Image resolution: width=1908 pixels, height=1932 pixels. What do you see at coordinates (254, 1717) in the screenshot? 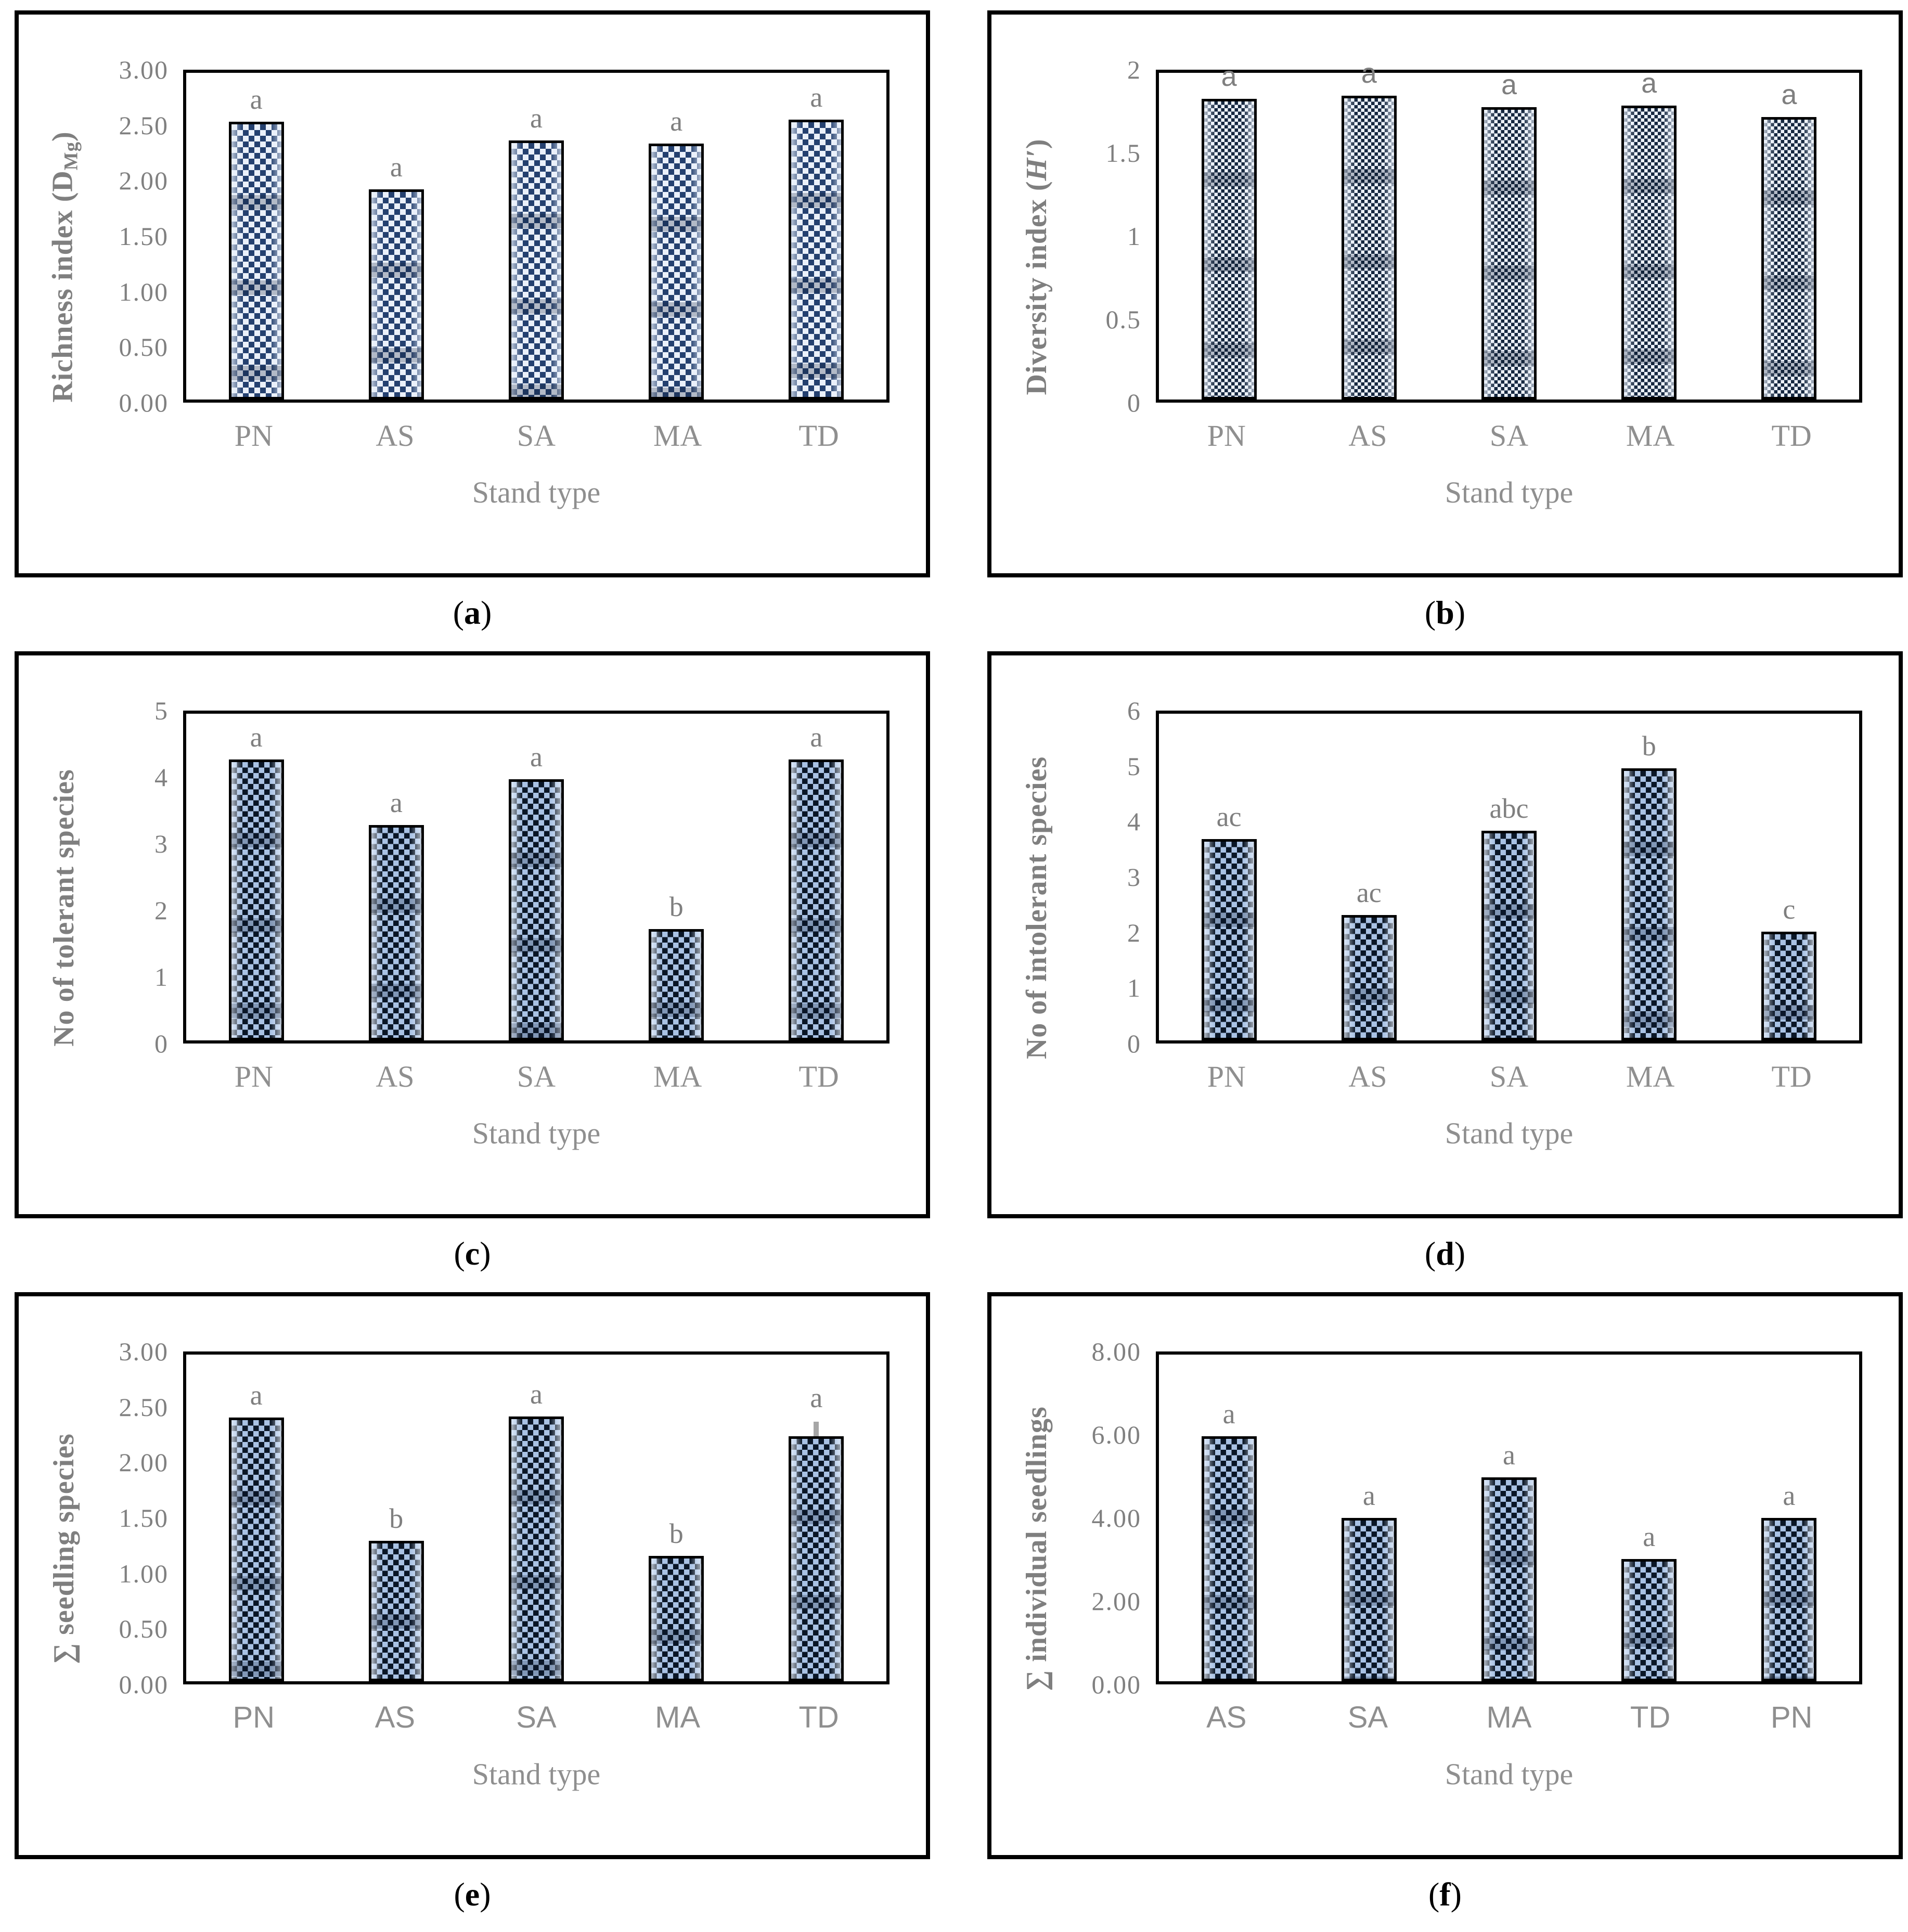
I see `category-label-PN: PN` at bounding box center [254, 1717].